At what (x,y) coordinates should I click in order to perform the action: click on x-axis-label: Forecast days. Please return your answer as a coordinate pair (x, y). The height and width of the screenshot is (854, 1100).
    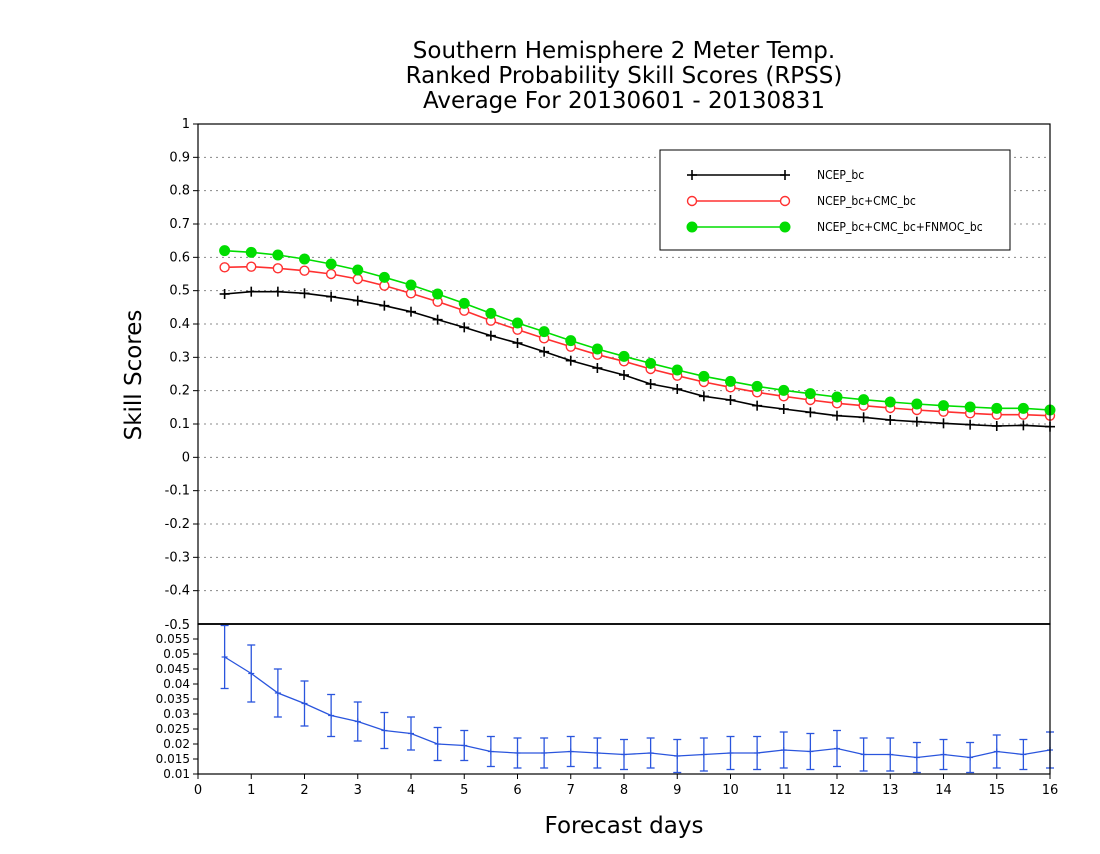
    Looking at the image, I should click on (624, 826).